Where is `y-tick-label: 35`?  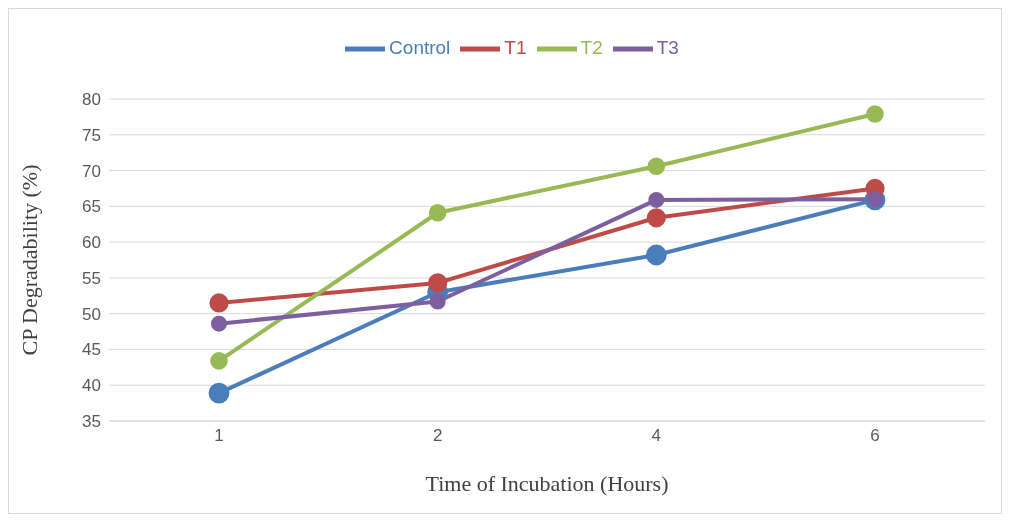
y-tick-label: 35 is located at coordinates (91, 422).